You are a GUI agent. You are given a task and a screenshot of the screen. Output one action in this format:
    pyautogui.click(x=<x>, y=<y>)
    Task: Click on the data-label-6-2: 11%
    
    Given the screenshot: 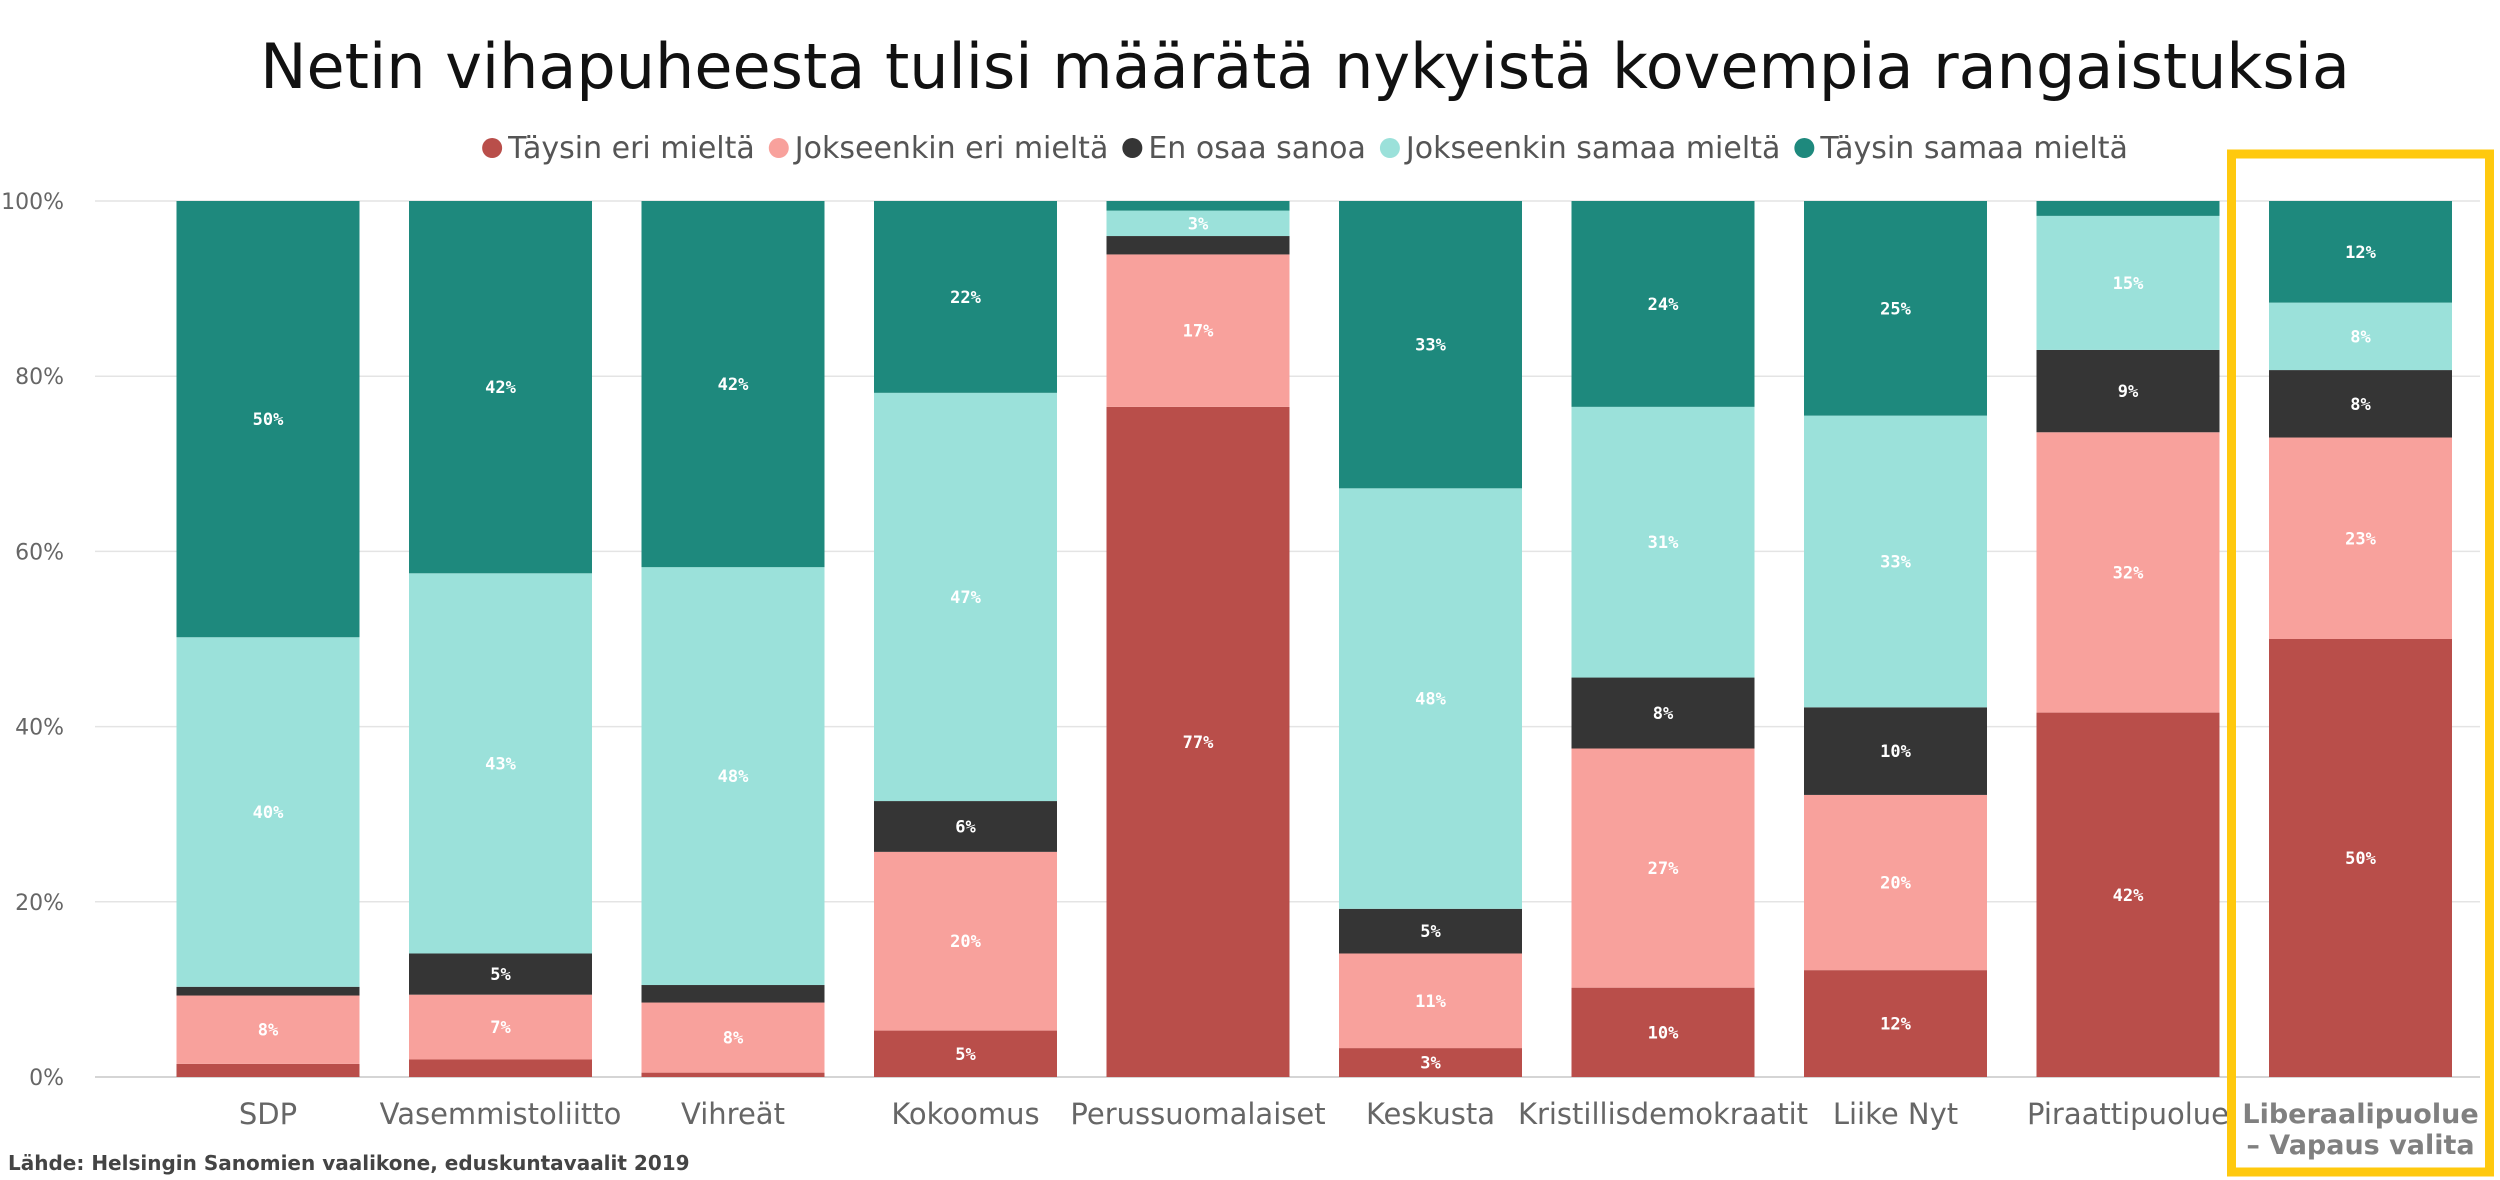 What is the action you would take?
    pyautogui.click(x=1430, y=1002)
    